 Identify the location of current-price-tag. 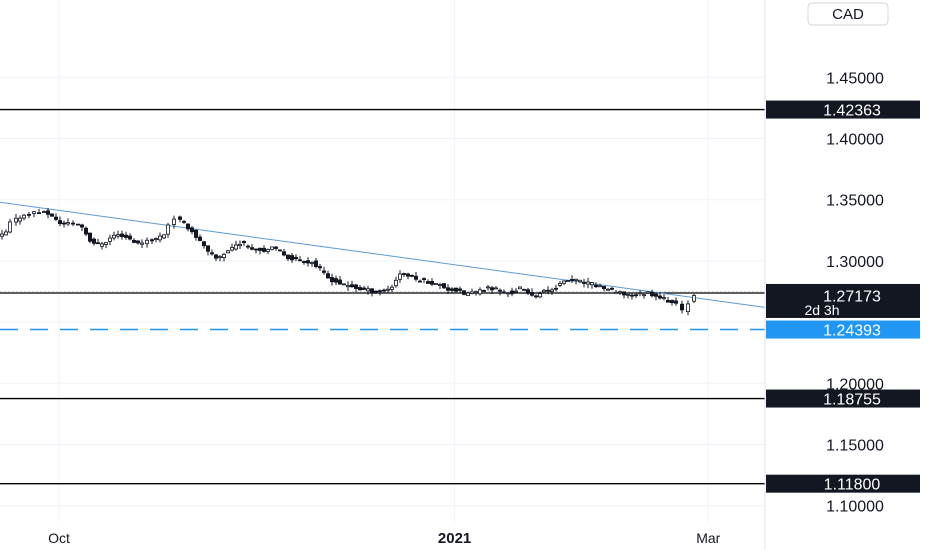
(843, 295).